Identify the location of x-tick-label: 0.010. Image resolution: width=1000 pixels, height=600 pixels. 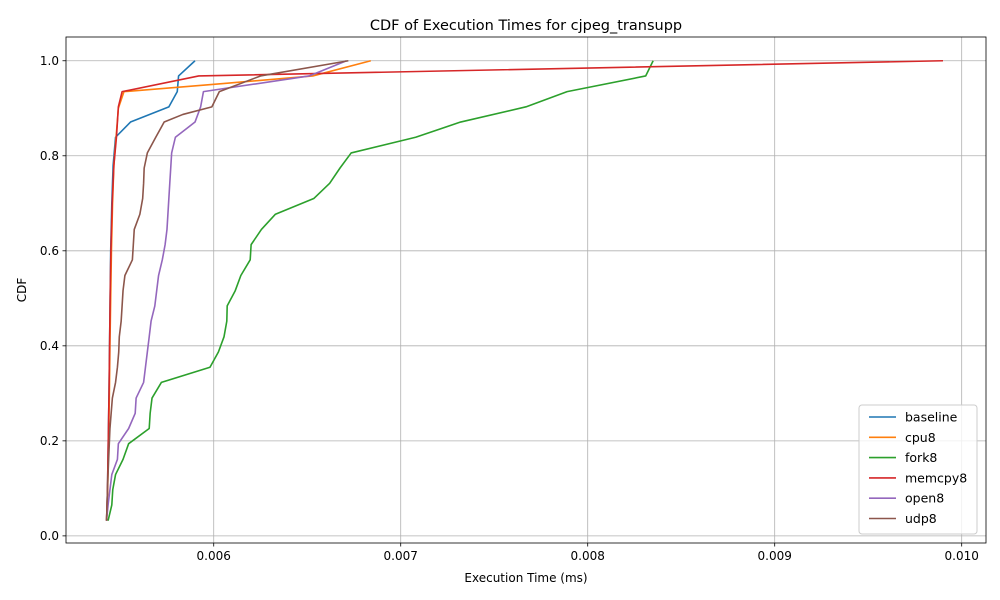
(962, 556).